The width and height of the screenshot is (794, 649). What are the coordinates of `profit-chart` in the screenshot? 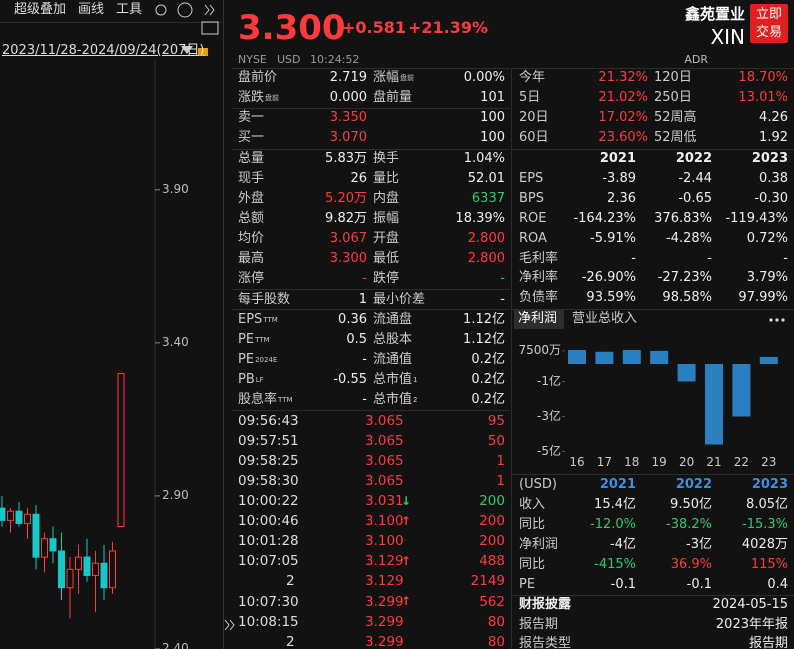 It's located at (670, 401).